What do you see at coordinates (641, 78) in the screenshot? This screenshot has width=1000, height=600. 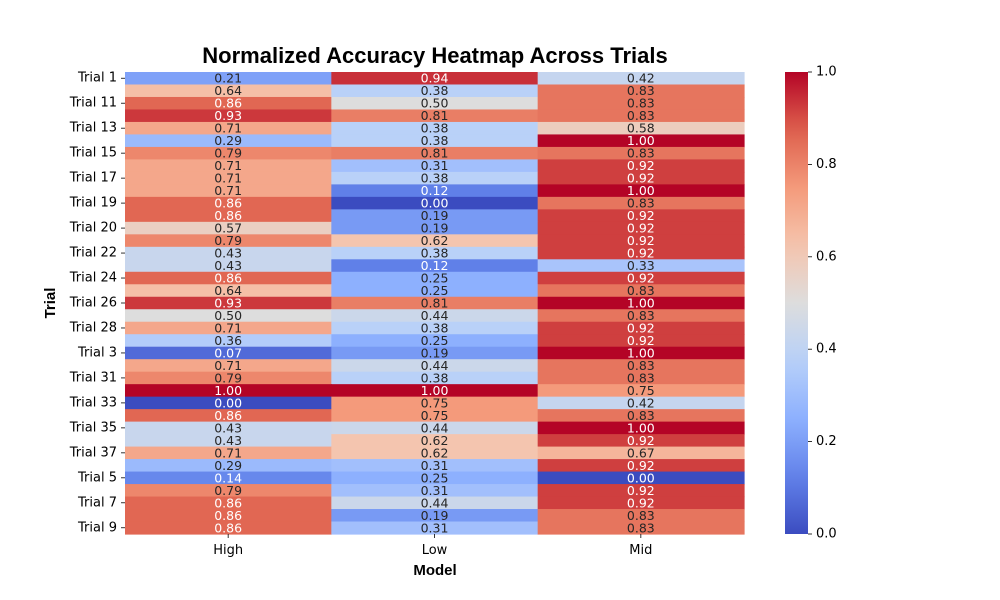 I see `cell-value-label: 0.42` at bounding box center [641, 78].